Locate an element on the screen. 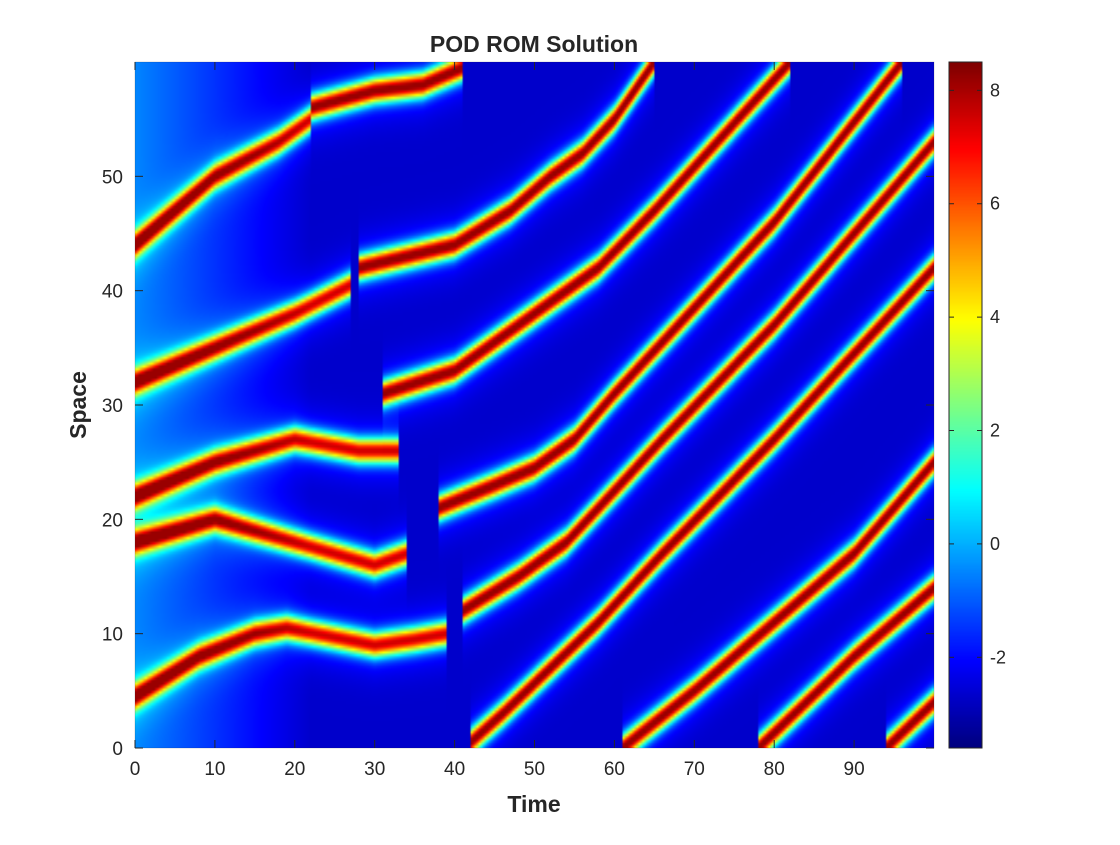 The image size is (1120, 845). colorbar-tick-label: -2 is located at coordinates (998, 657).